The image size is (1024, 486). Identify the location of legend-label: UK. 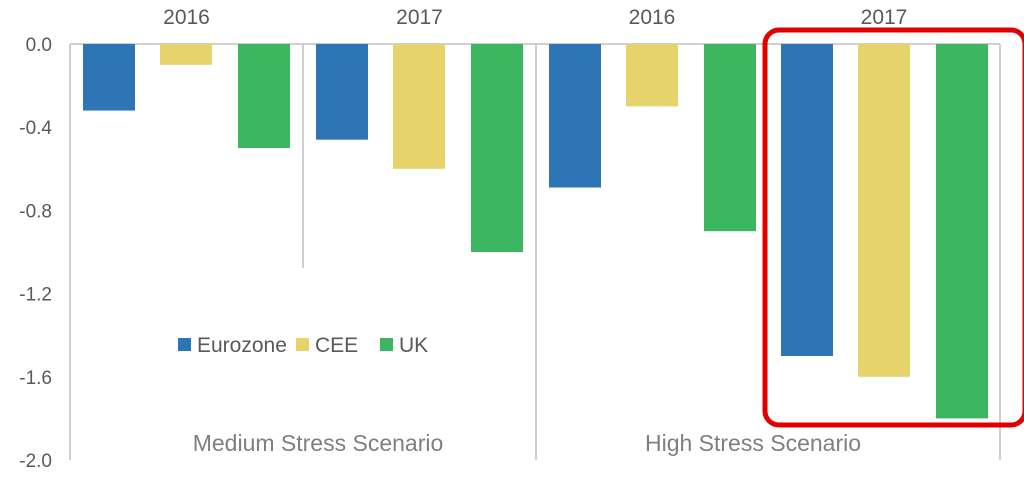
(413, 345).